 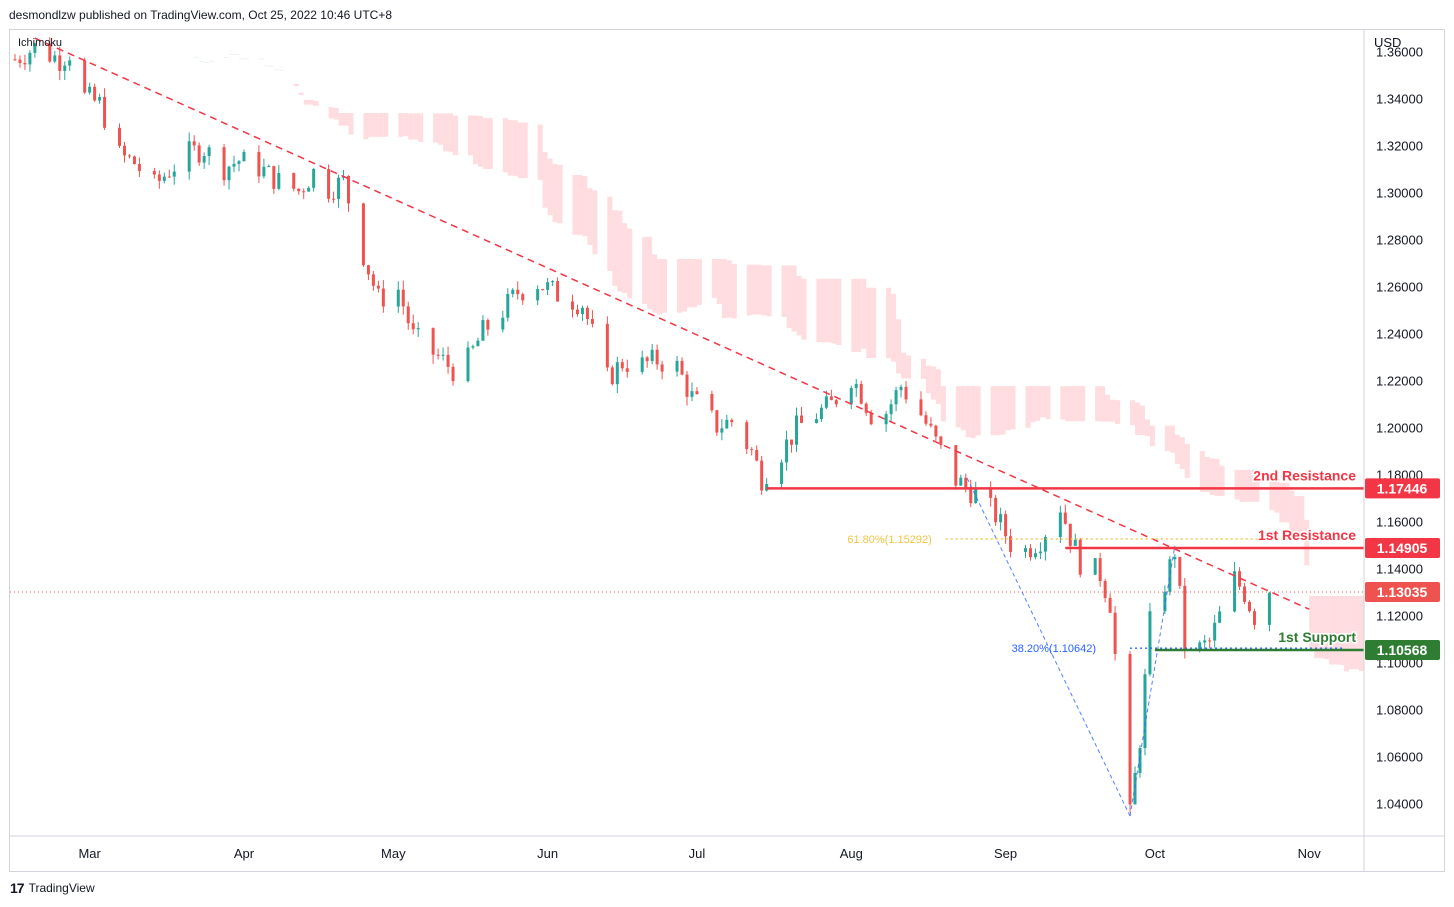 What do you see at coordinates (17, 888) in the screenshot?
I see `tradingview-logo-icon: 17` at bounding box center [17, 888].